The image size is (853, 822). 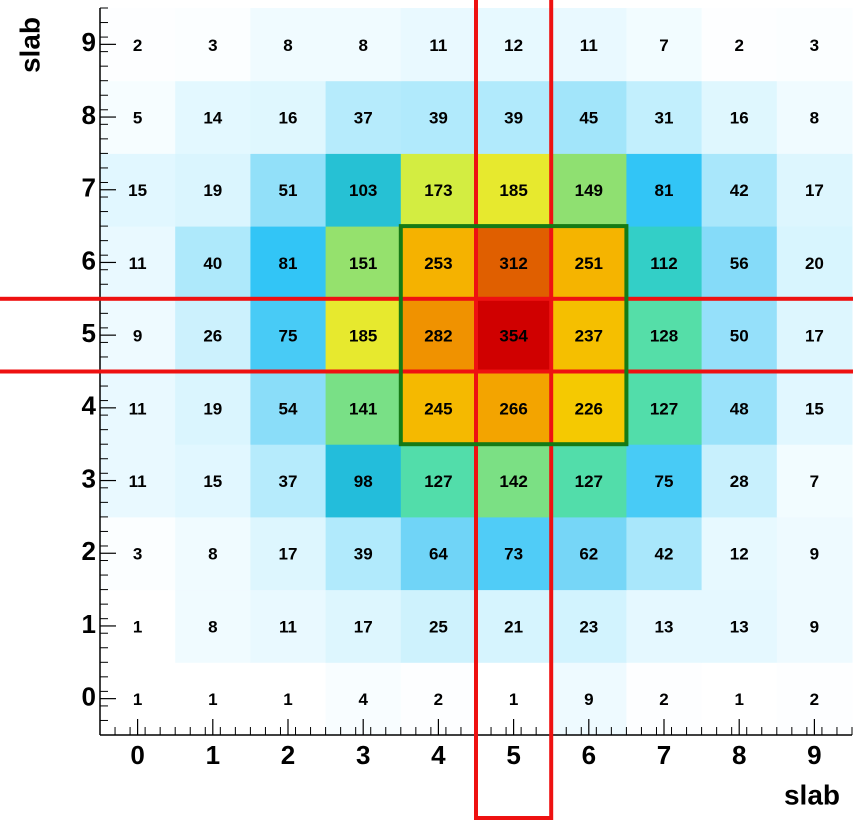 I want to click on cell-label: 128, so click(x=664, y=336).